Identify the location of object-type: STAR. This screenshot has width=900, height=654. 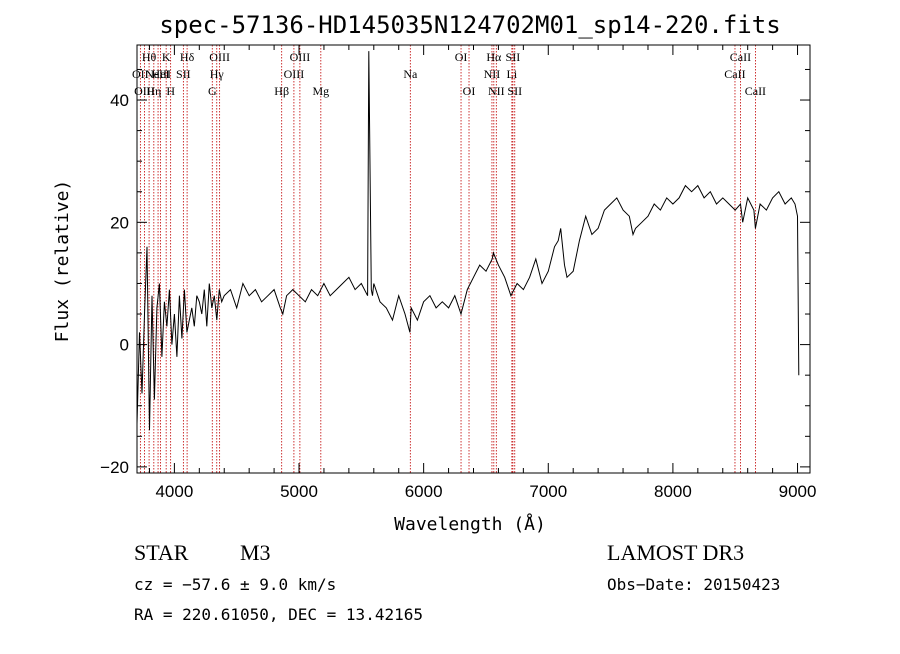
(161, 552).